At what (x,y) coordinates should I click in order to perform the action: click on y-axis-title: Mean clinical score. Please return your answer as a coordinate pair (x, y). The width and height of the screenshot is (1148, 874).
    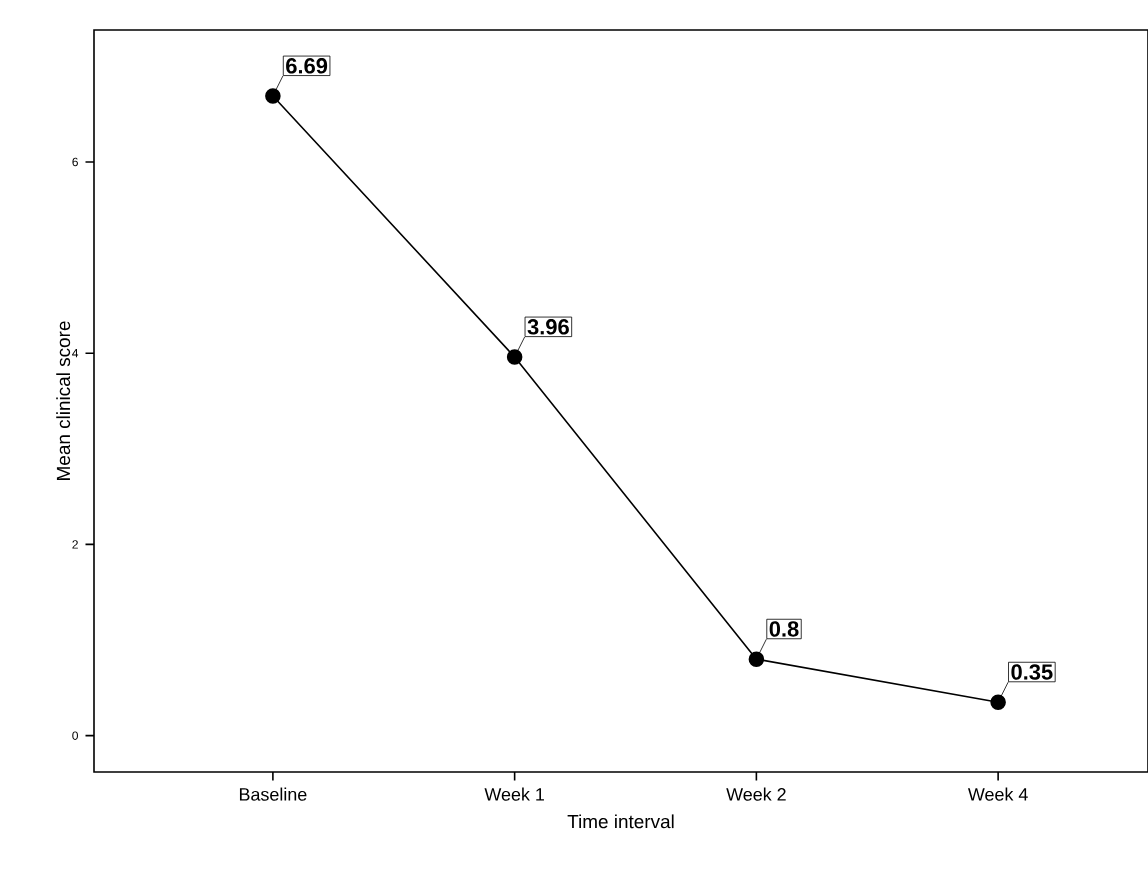
    Looking at the image, I should click on (63, 400).